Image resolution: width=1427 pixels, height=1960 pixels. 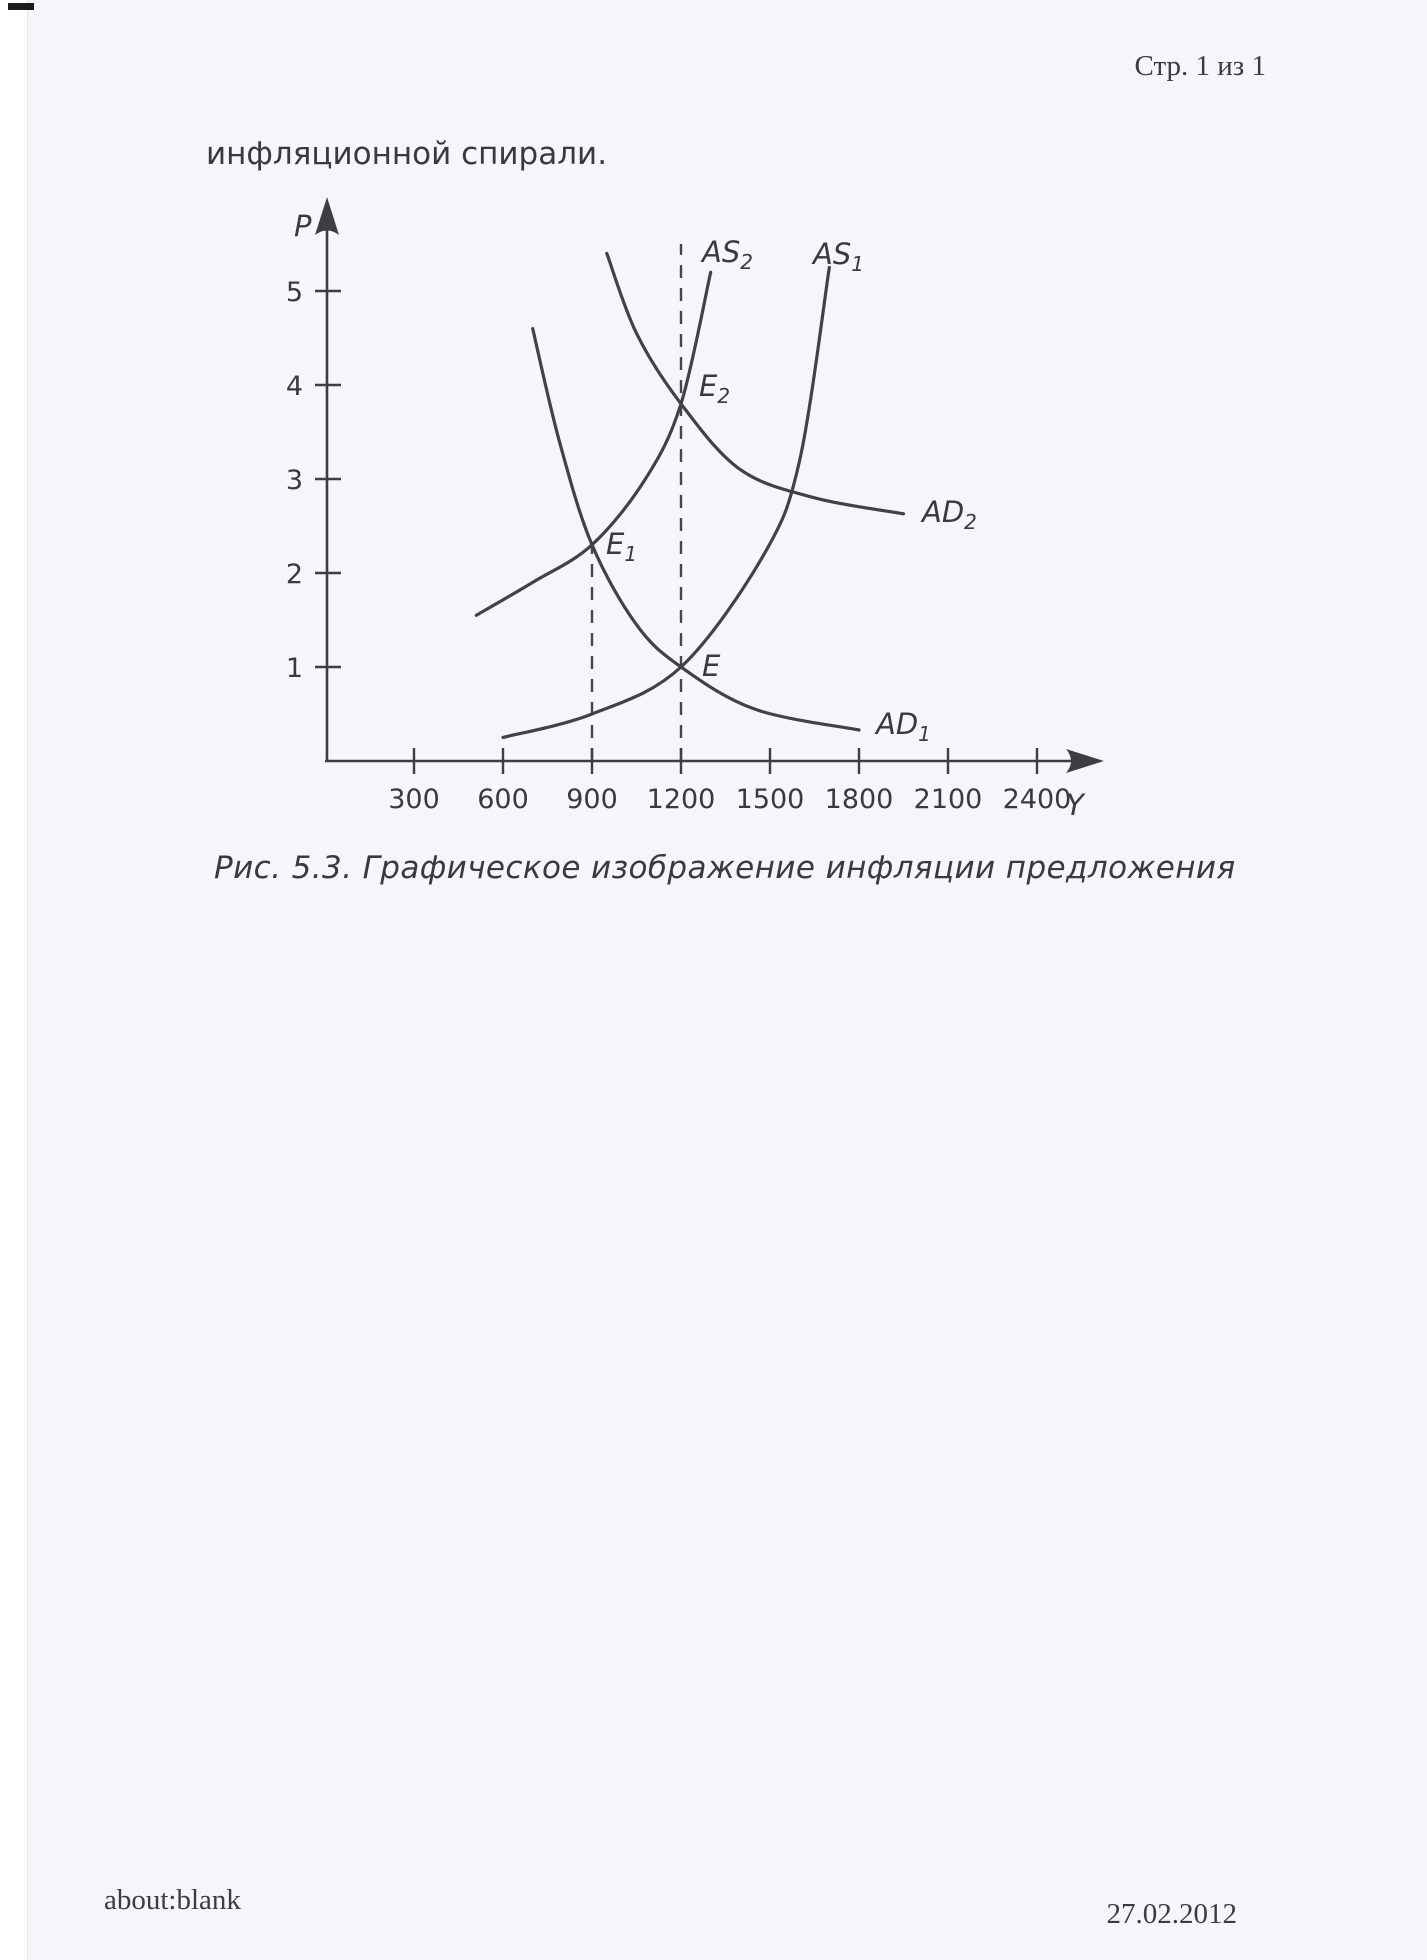 What do you see at coordinates (902, 726) in the screenshot?
I see `curve-label-AD1: AD1` at bounding box center [902, 726].